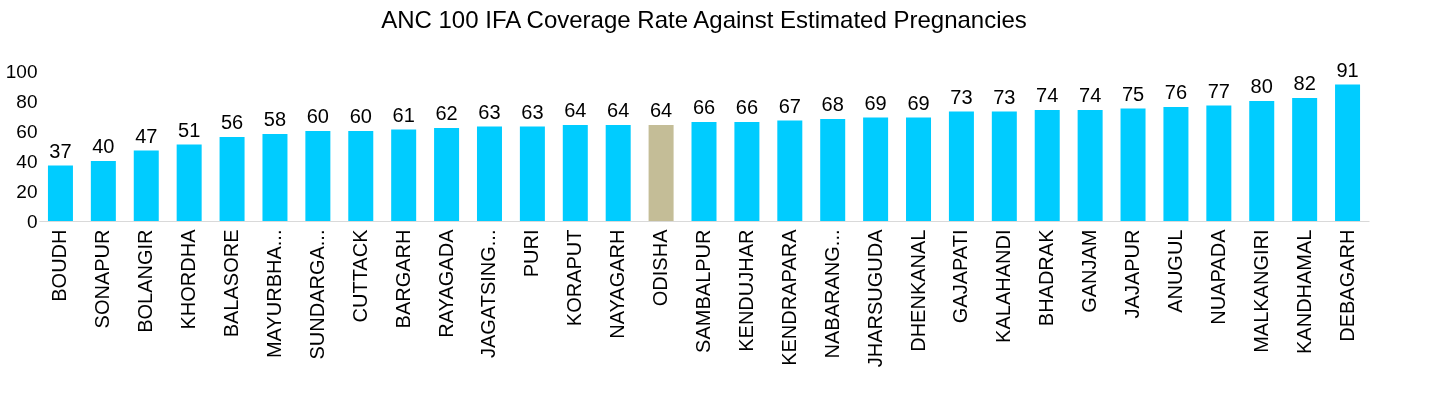 The width and height of the screenshot is (1430, 418). Describe the element at coordinates (60, 150) in the screenshot. I see `data-label: 37` at that location.